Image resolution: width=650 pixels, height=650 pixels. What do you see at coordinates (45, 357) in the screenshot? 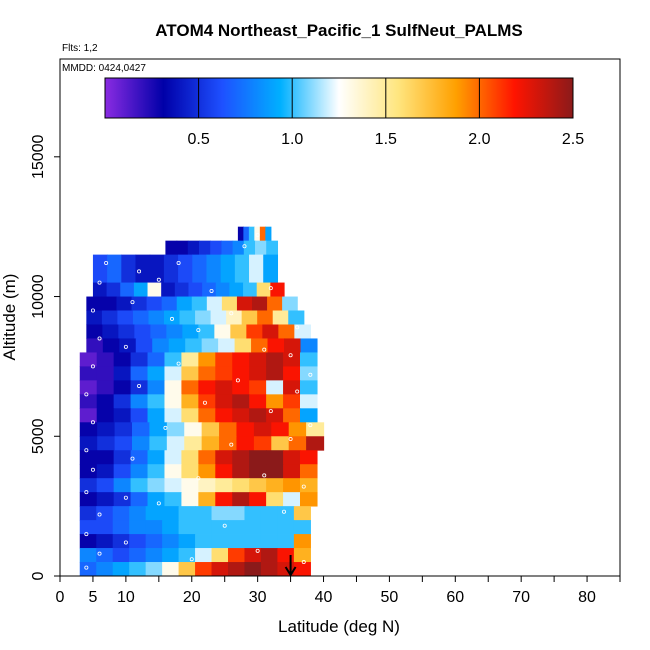
I see `y-axis: 0 5000 10000 15000` at bounding box center [45, 357].